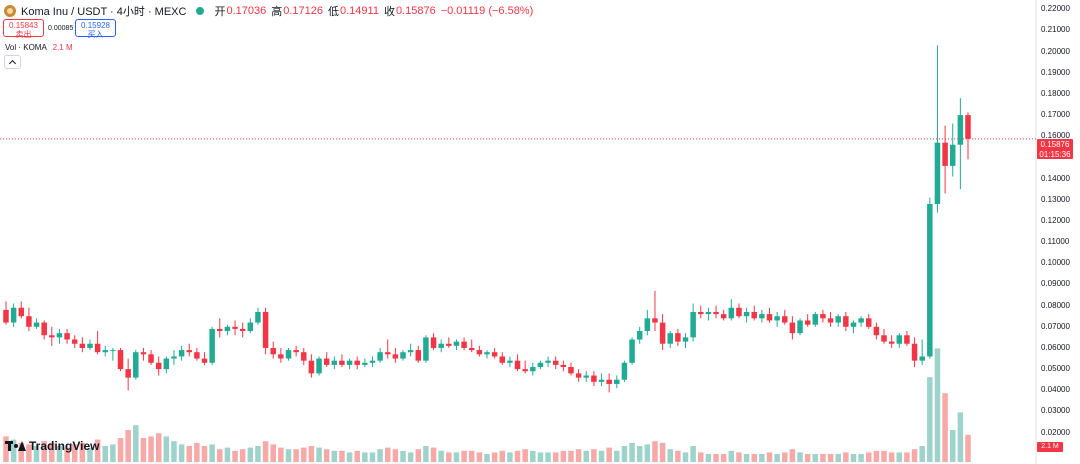 This screenshot has width=1080, height=464. I want to click on price-axis-label: 0.04000, so click(1055, 390).